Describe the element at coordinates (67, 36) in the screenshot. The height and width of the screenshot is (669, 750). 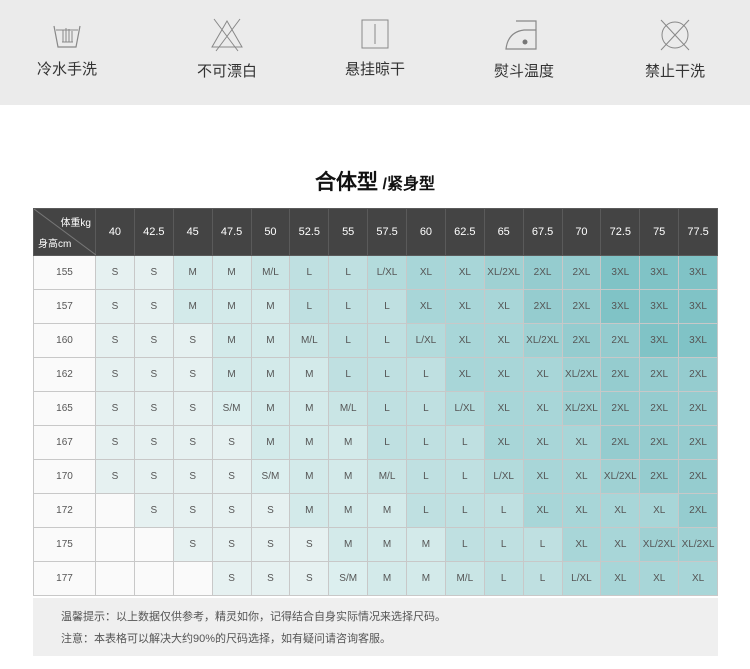
I see `hand-wash-icon` at that location.